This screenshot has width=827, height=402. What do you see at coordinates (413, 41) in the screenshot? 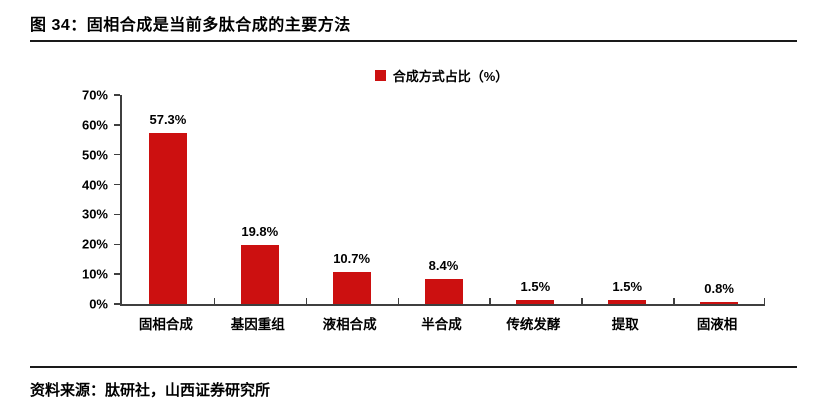
I see `title-divider-line` at bounding box center [413, 41].